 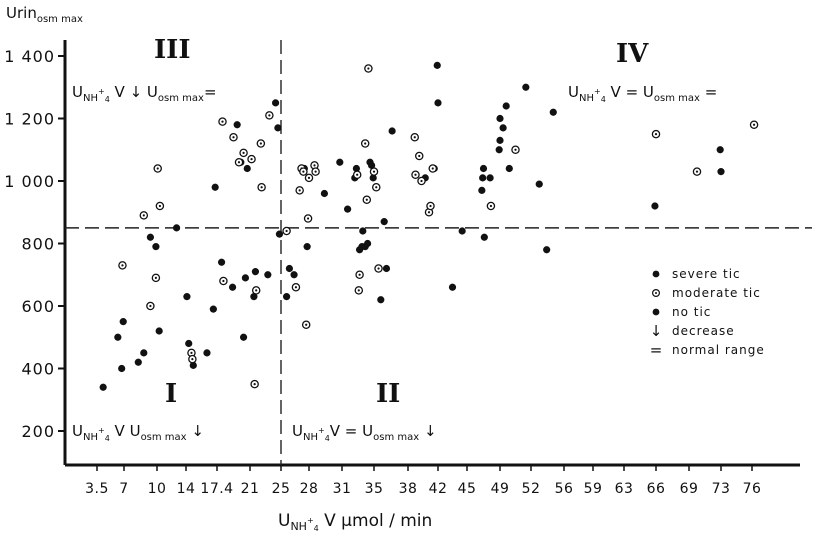 What do you see at coordinates (593, 489) in the screenshot?
I see `x-tick-label: 59` at bounding box center [593, 489].